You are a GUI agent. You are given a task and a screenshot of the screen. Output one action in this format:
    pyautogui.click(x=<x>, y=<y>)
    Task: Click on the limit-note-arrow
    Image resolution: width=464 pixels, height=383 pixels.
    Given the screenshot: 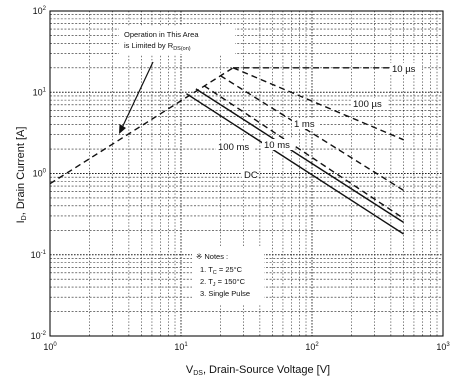 What is the action you would take?
    pyautogui.click(x=137, y=96)
    